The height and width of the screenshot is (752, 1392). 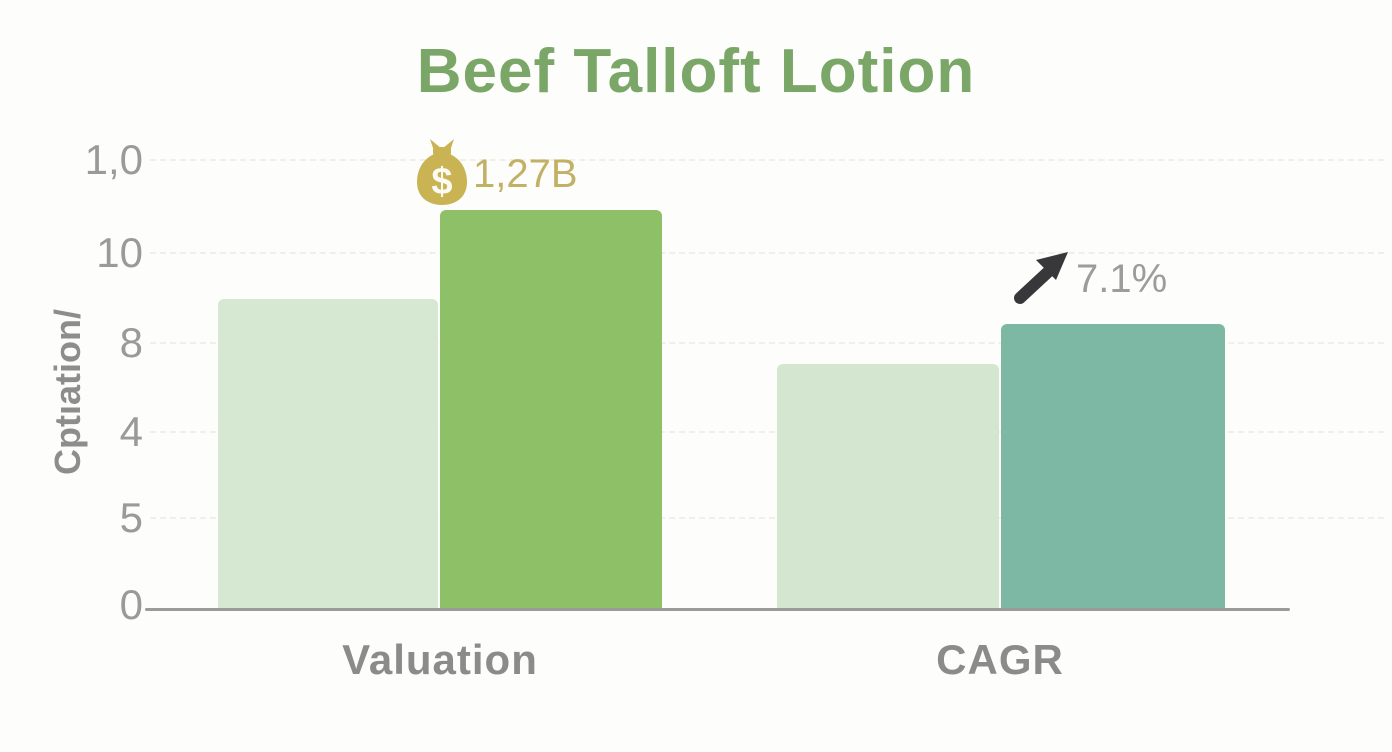 I want to click on bar-valuation-dark-bar, so click(x=551, y=410).